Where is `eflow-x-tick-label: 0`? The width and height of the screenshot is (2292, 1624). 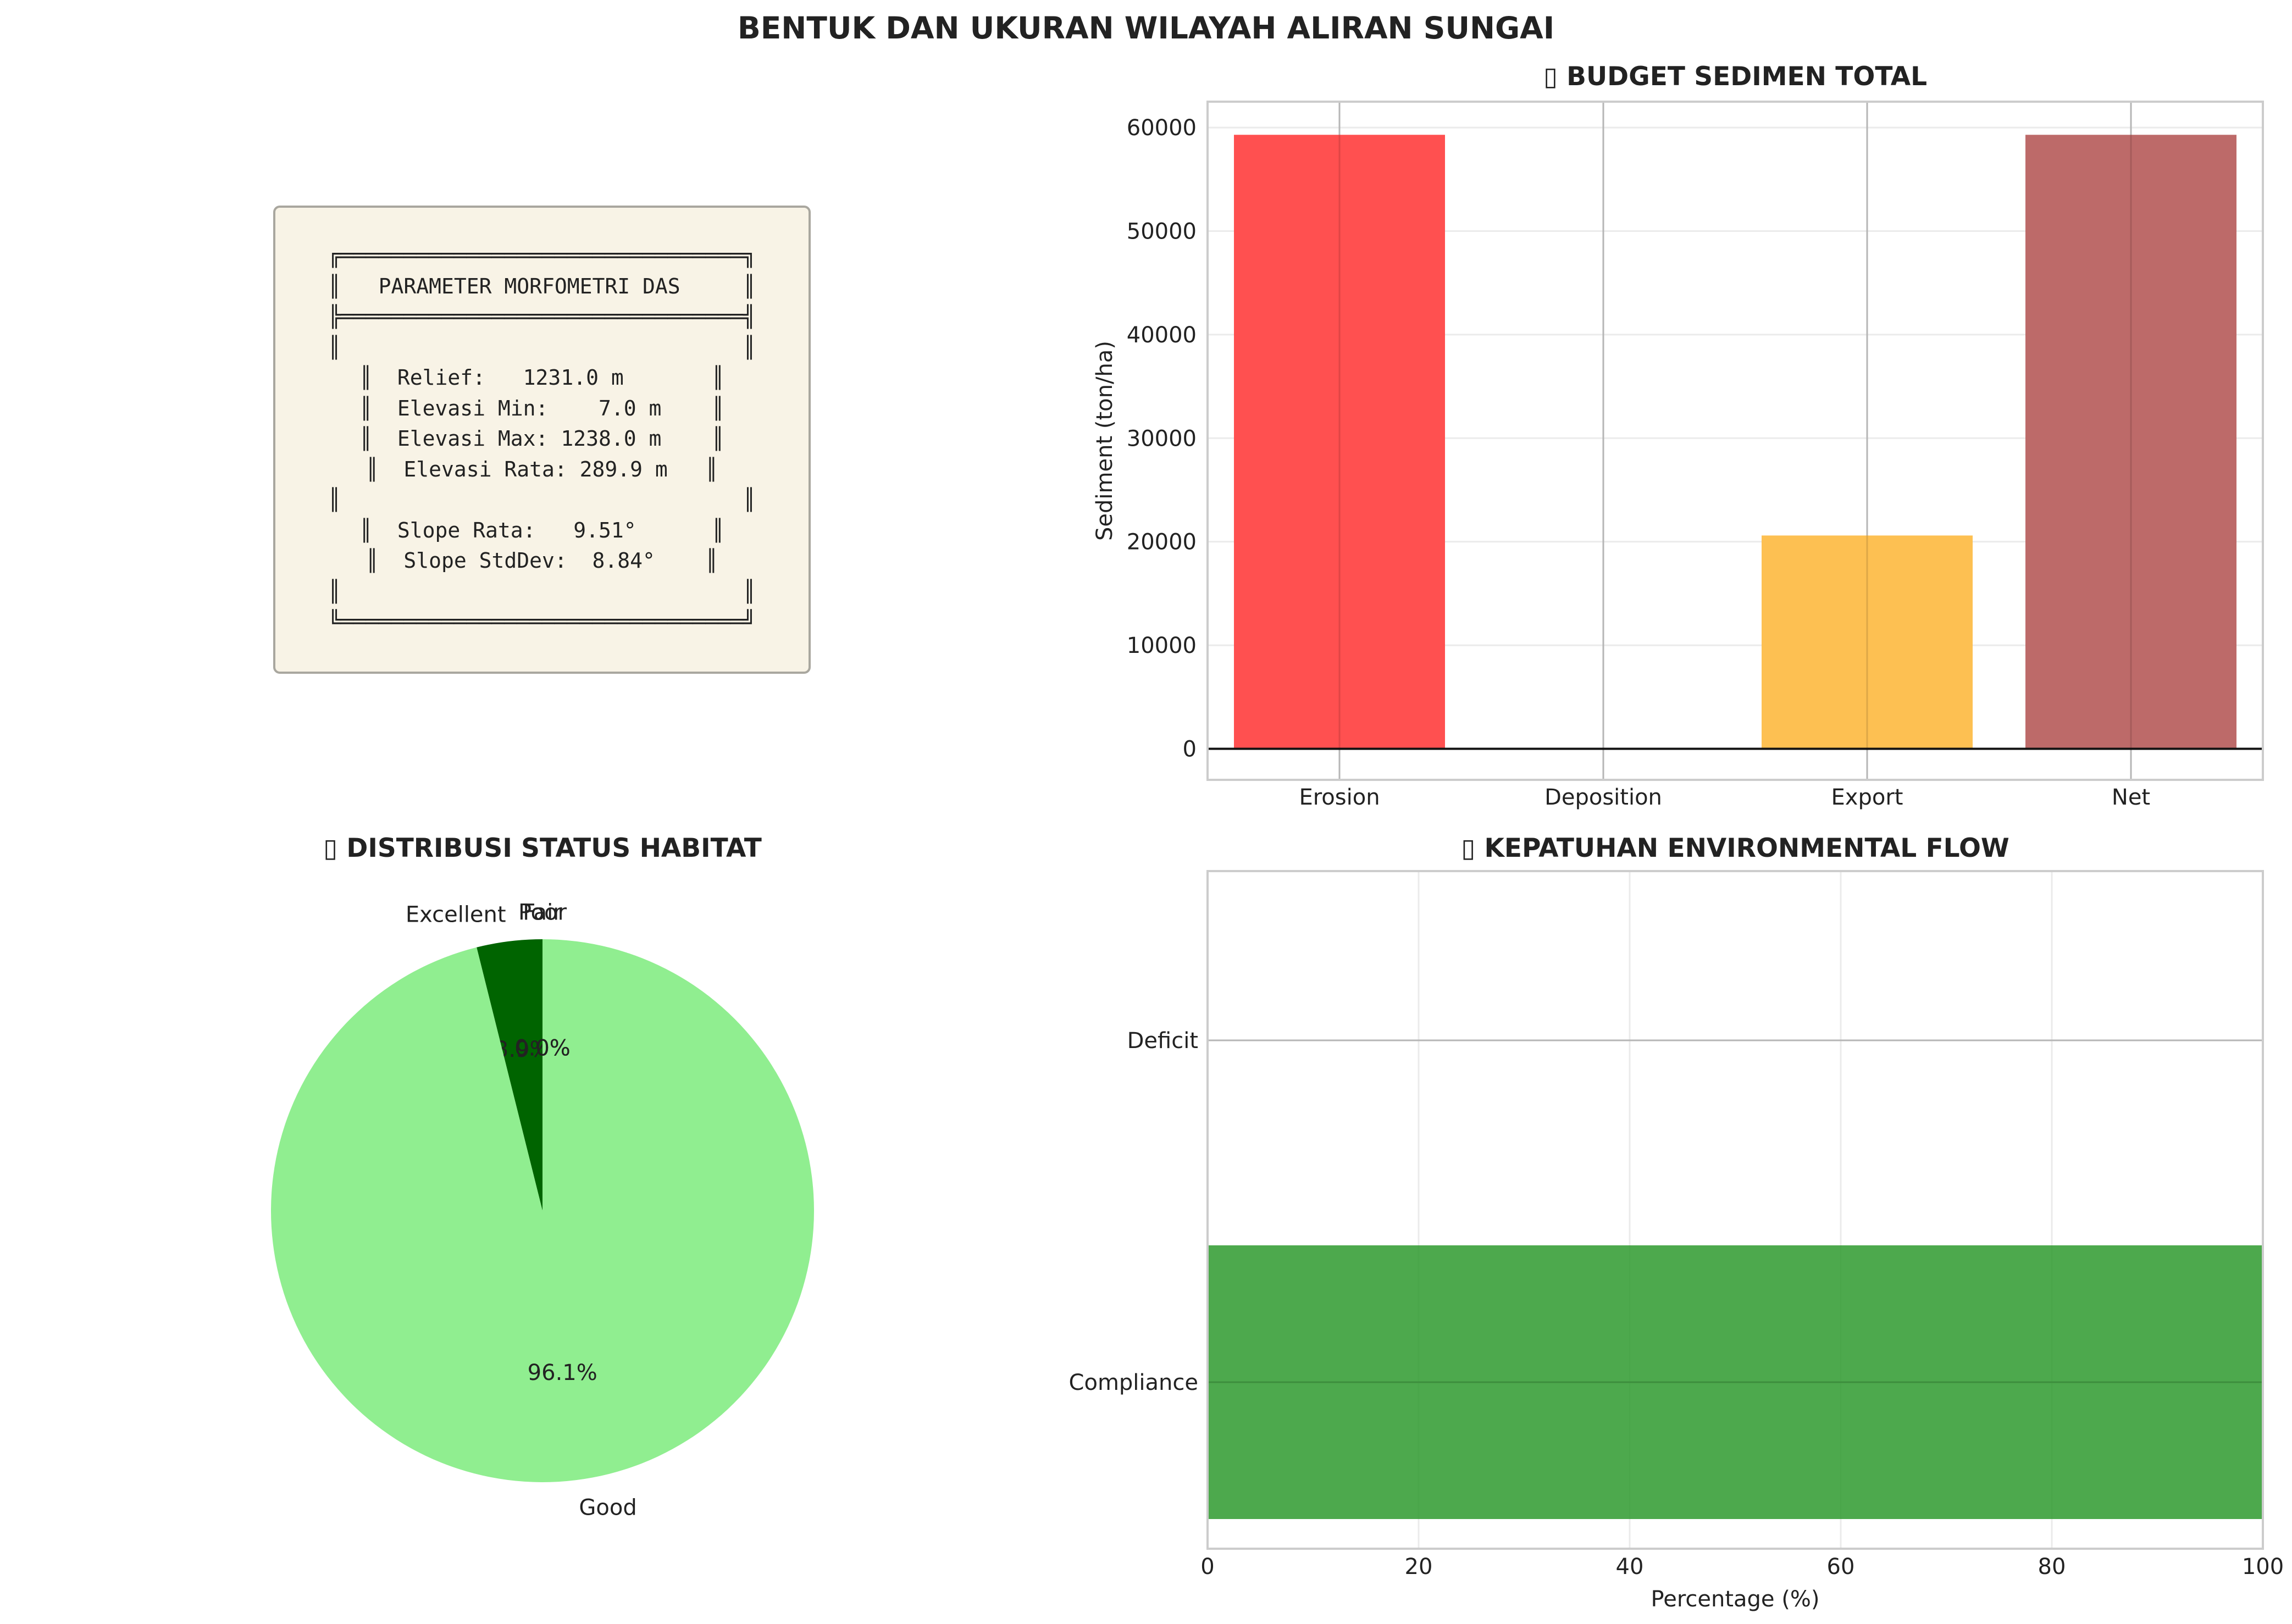 eflow-x-tick-label: 0 is located at coordinates (1207, 1566).